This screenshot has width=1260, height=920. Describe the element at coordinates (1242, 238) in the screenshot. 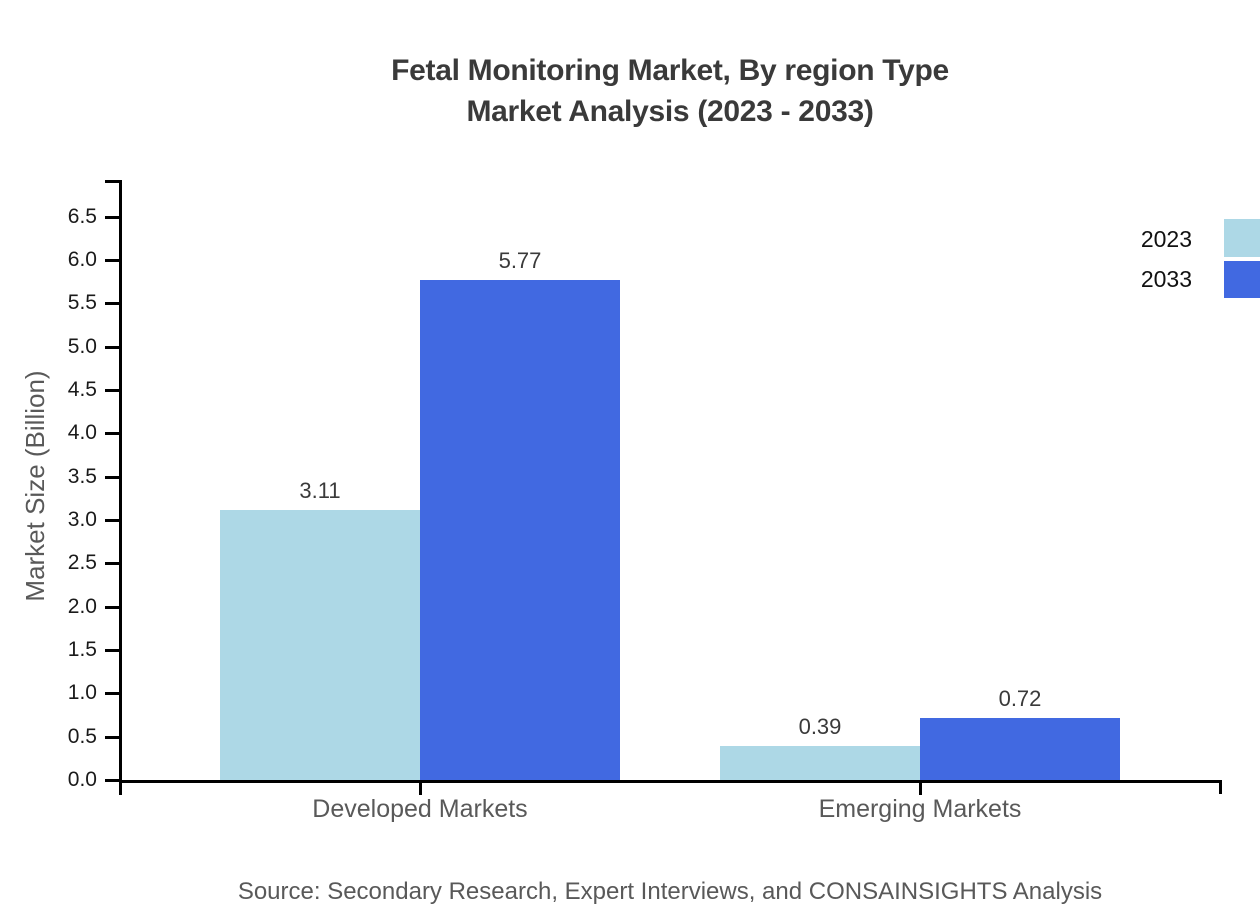

I see `legend-swatch-2023` at that location.